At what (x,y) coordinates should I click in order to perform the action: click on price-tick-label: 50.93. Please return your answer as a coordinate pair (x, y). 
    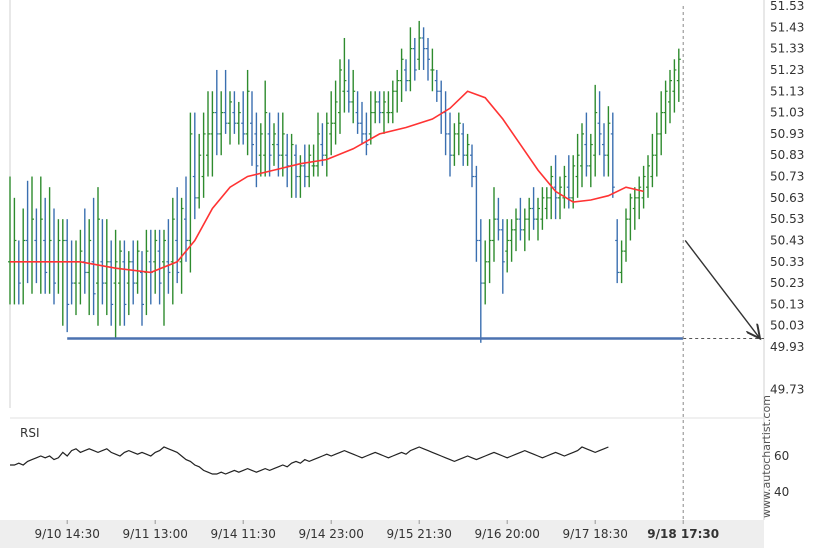
    Looking at the image, I should click on (787, 134).